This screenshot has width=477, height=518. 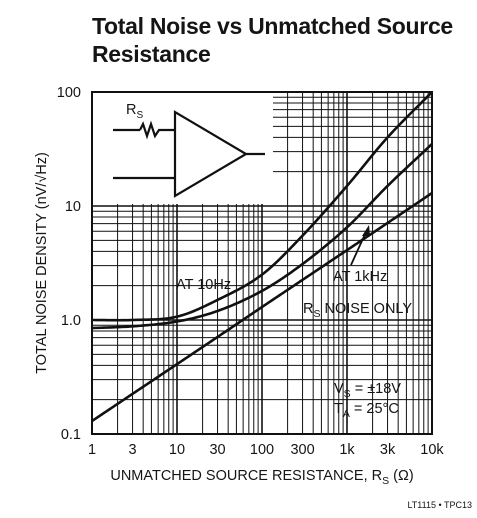 What do you see at coordinates (302, 450) in the screenshot?
I see `x-tick-label: 300` at bounding box center [302, 450].